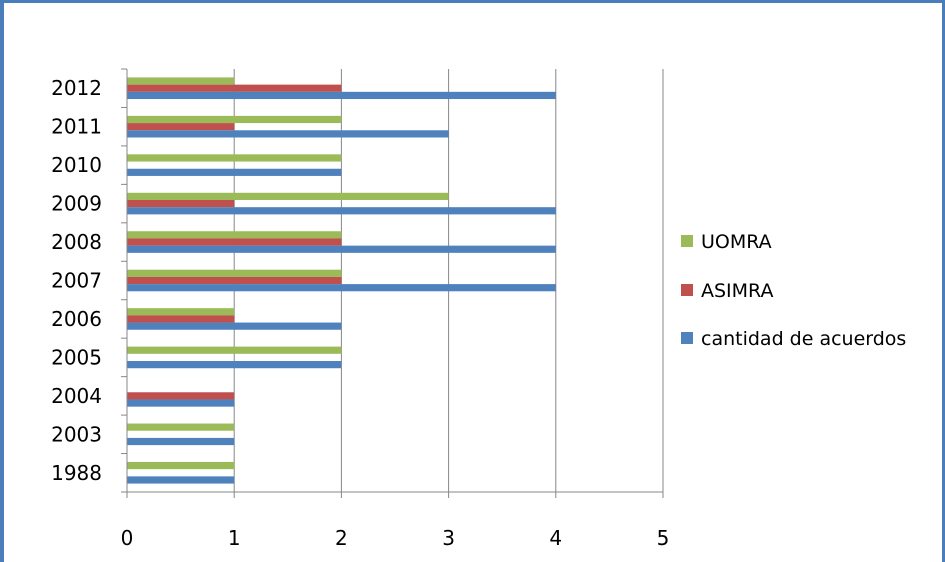  I want to click on y-tick-label: 2004, so click(76, 396).